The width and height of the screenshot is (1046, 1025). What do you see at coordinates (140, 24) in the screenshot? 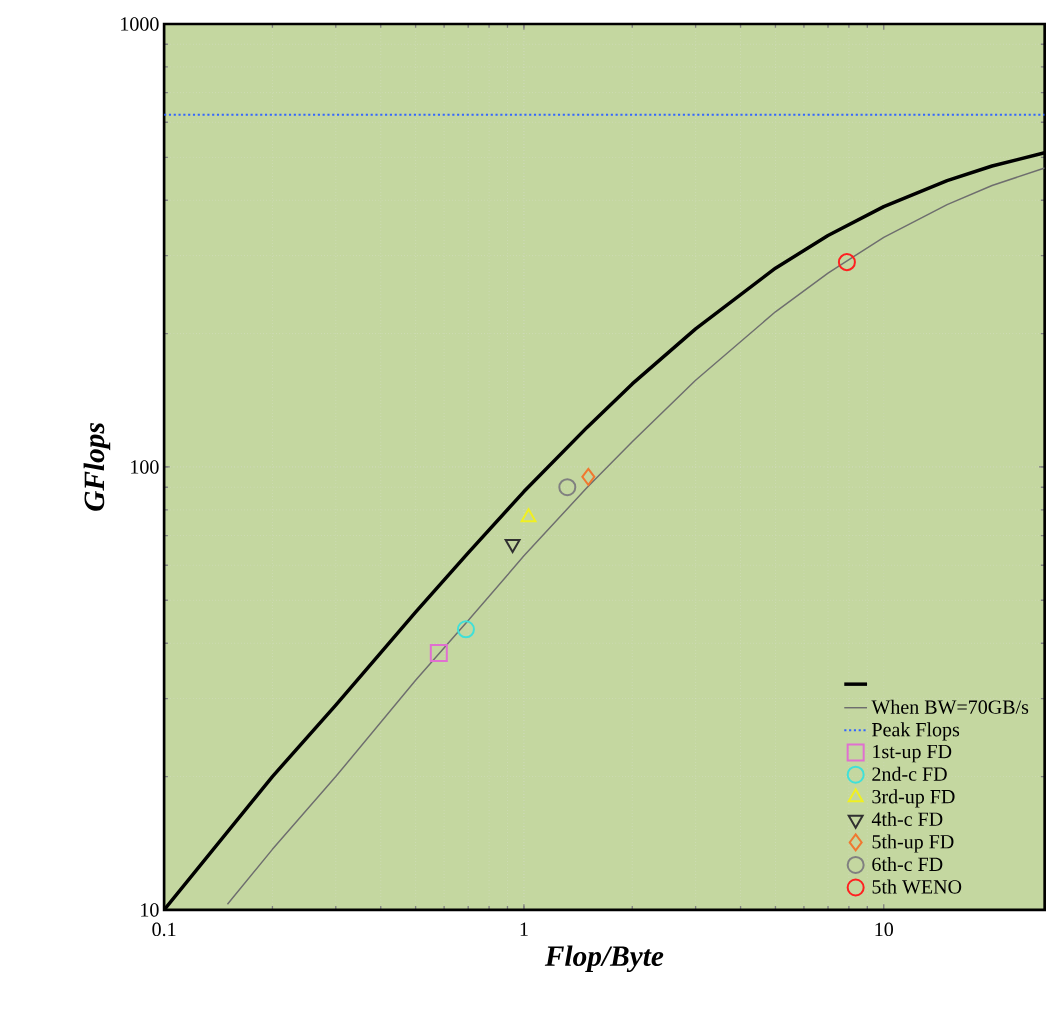
I see `y-tick-label: 1000` at bounding box center [140, 24].